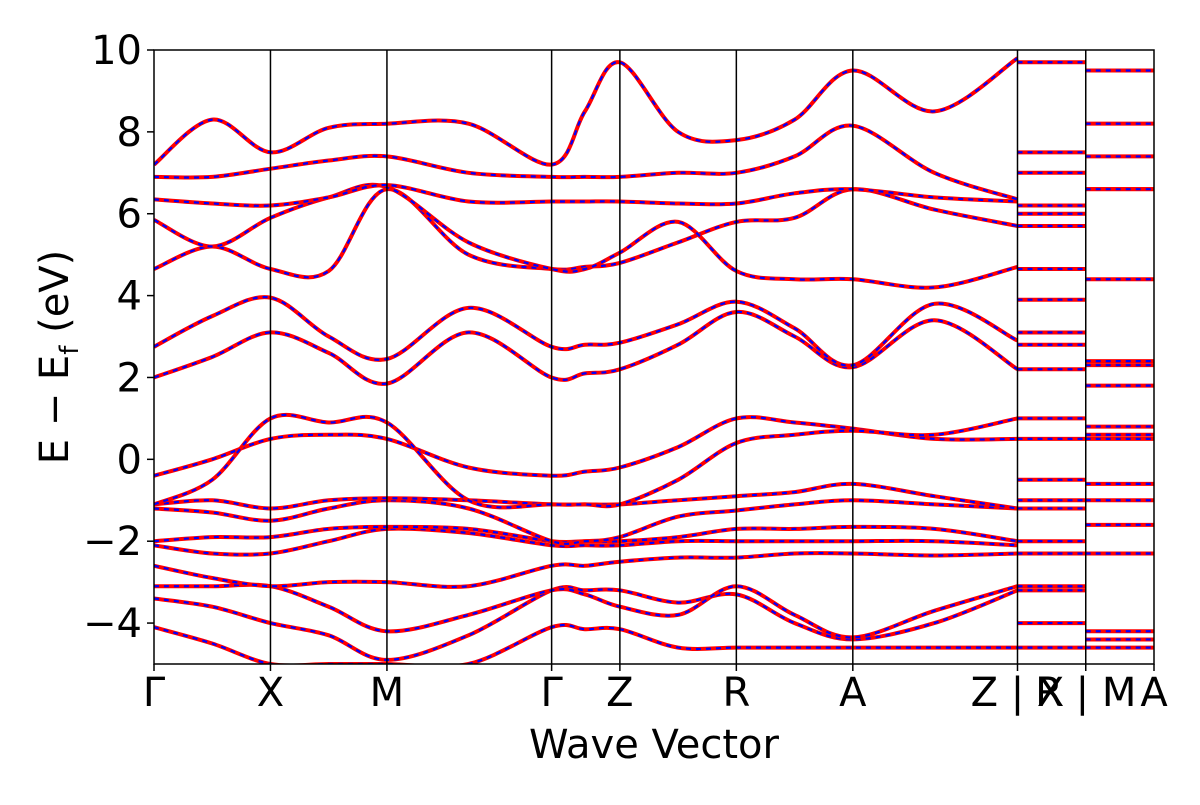 Image resolution: width=1200 pixels, height=805 pixels. What do you see at coordinates (55, 410) in the screenshot?
I see `y-axis-title-main: E − E` at bounding box center [55, 410].